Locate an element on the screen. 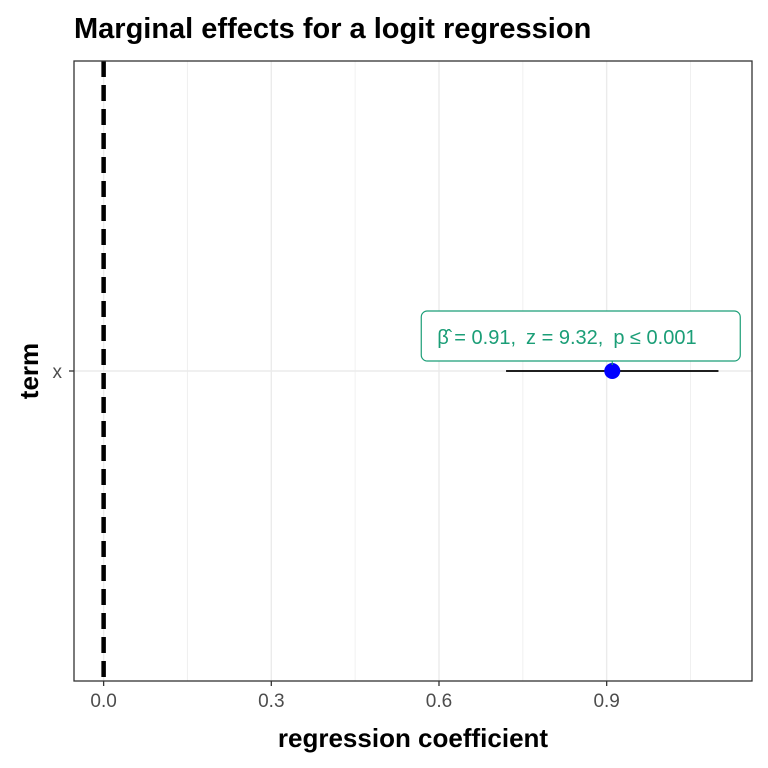 The image size is (768, 768). annotation-box is located at coordinates (580, 336).